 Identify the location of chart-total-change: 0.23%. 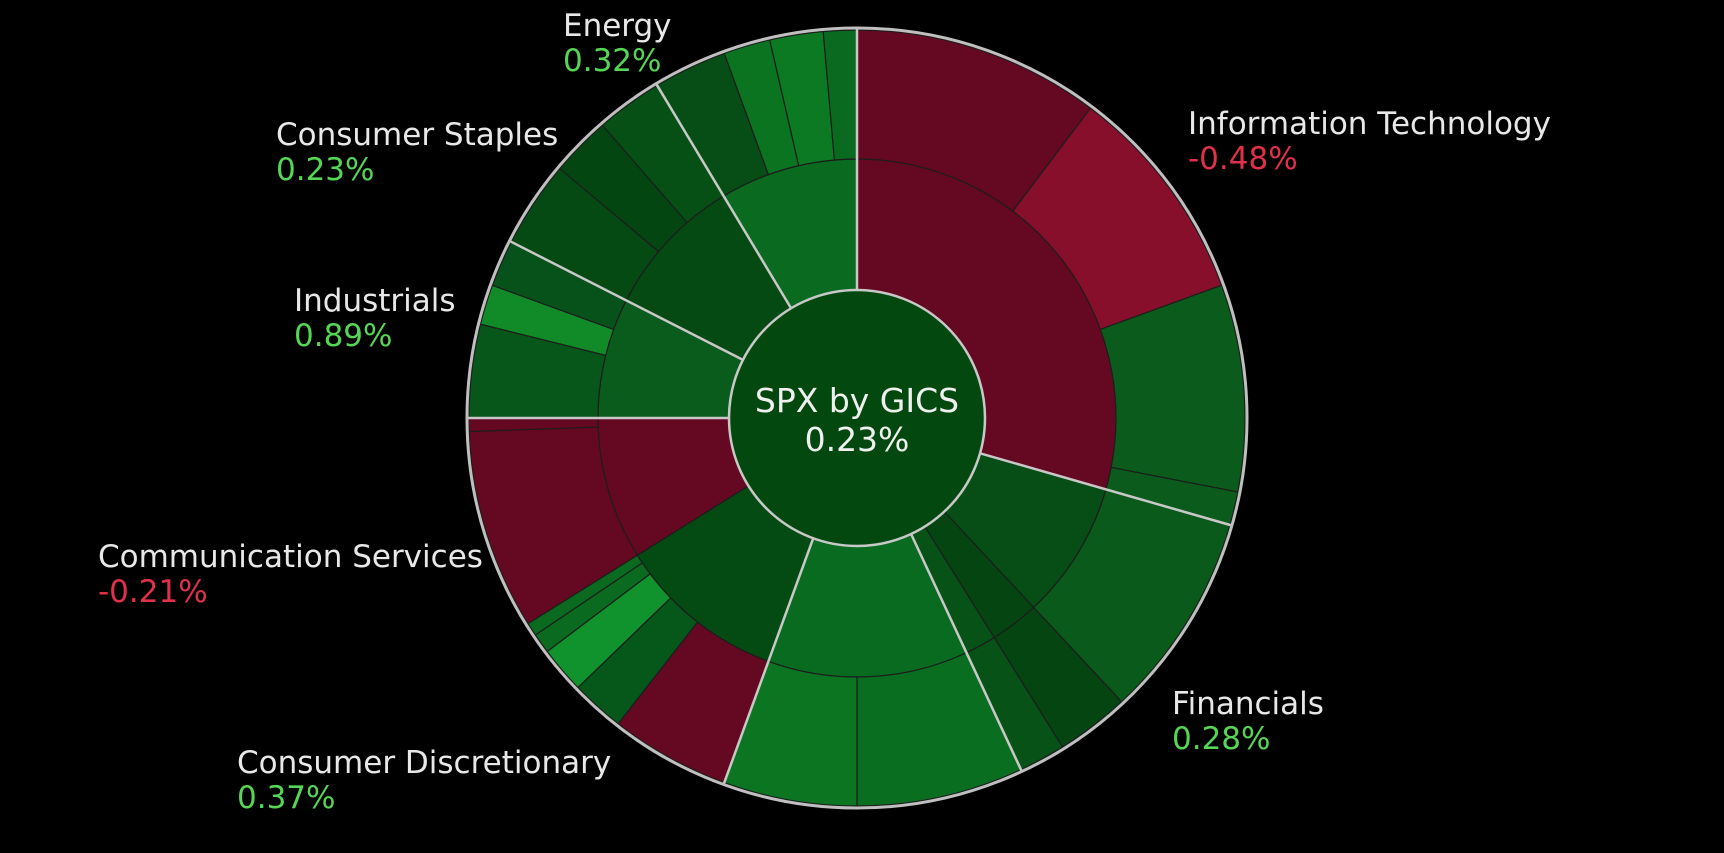
(857, 439).